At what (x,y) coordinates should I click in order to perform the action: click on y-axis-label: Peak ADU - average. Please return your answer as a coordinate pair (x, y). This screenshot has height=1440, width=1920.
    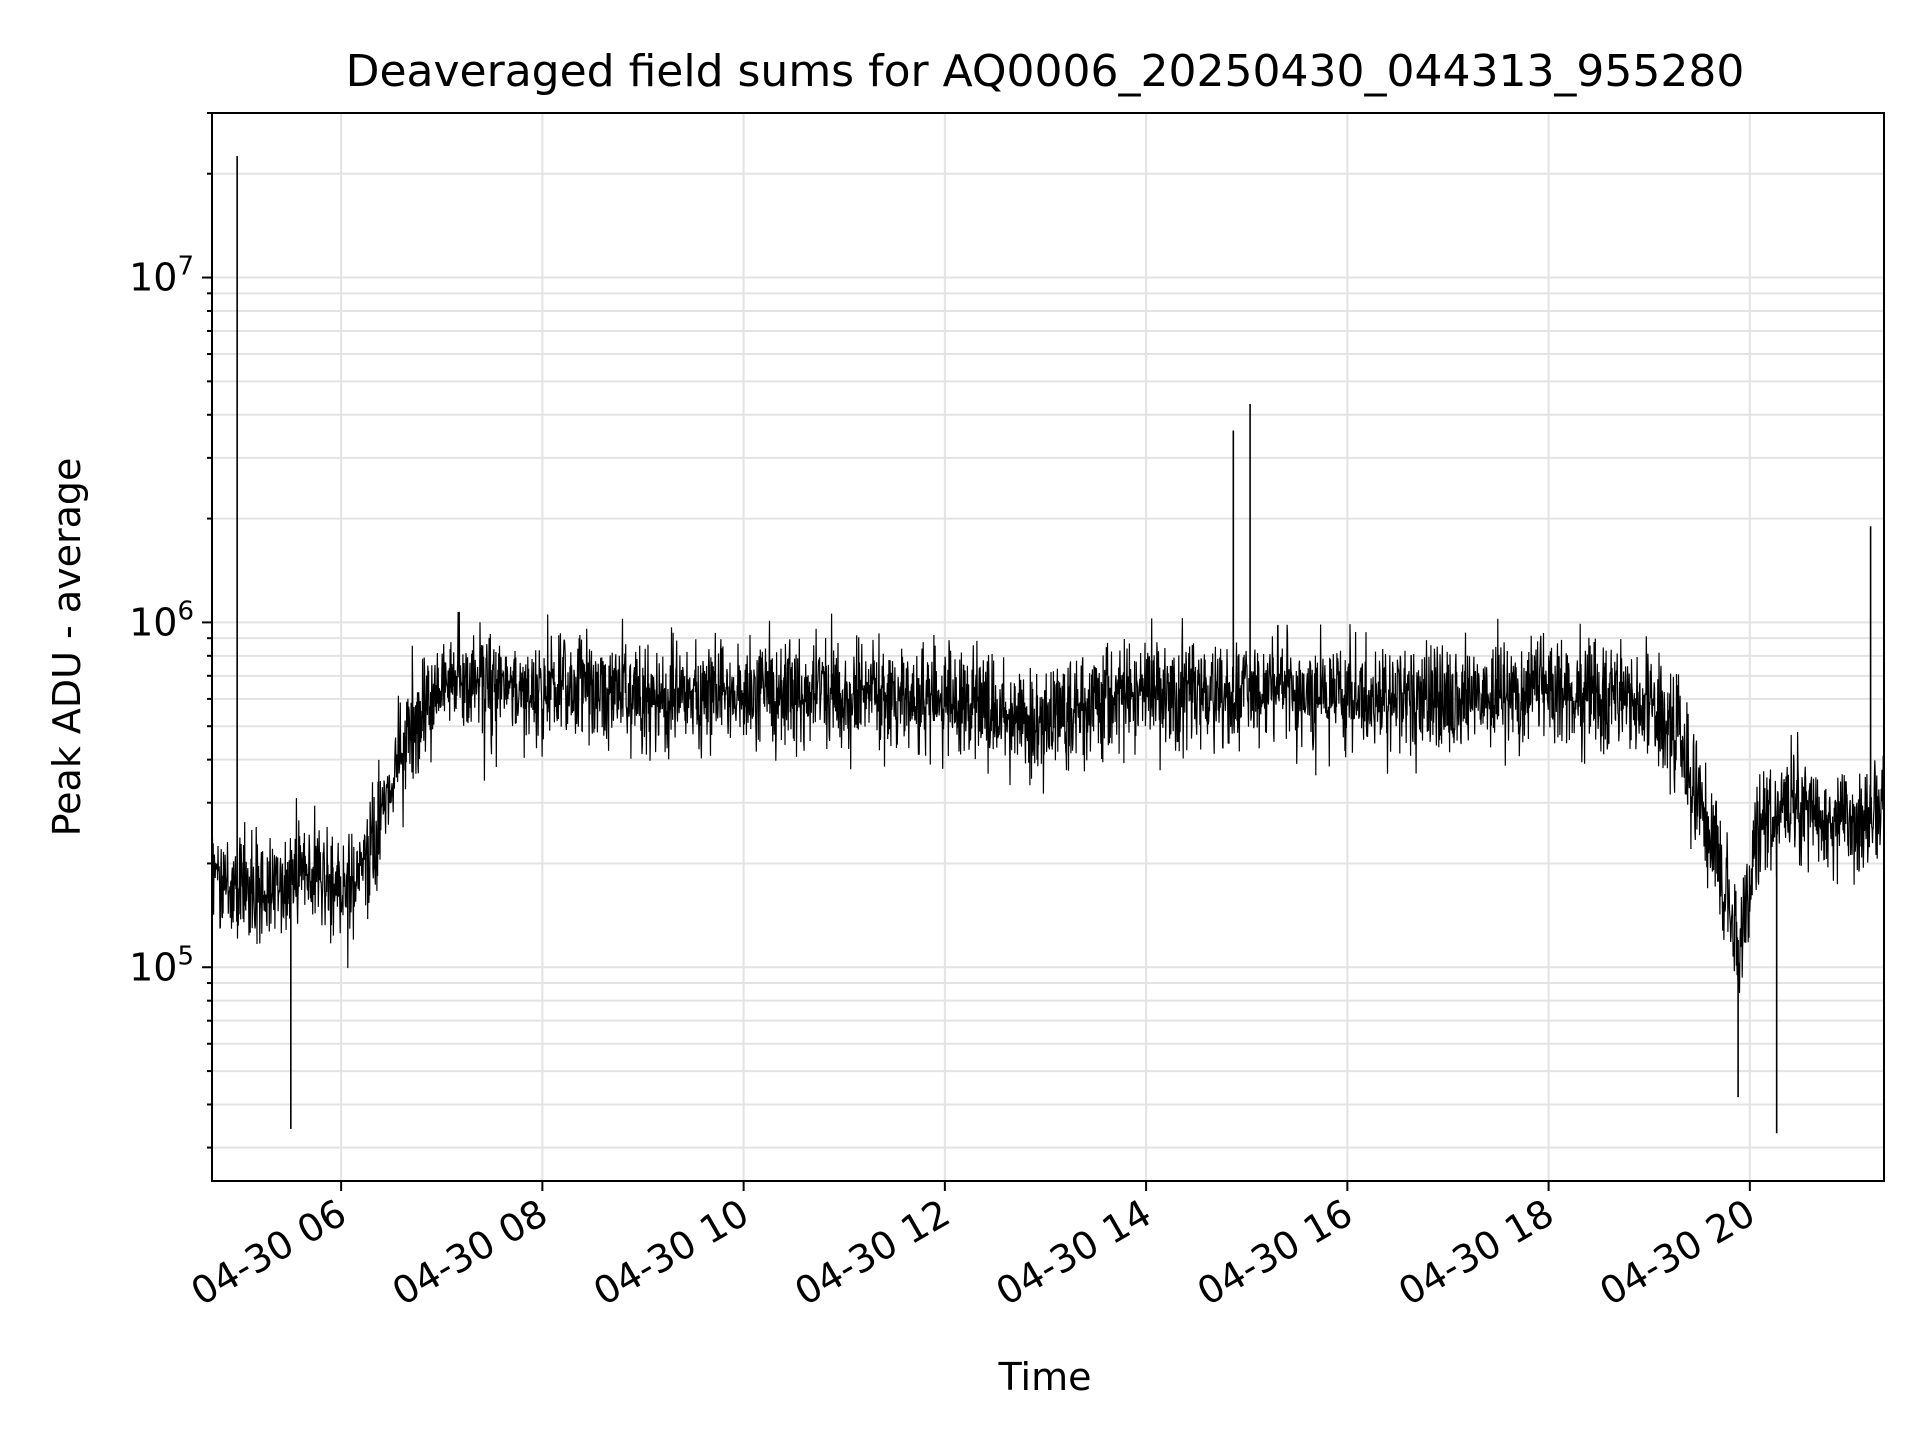
    Looking at the image, I should click on (67, 647).